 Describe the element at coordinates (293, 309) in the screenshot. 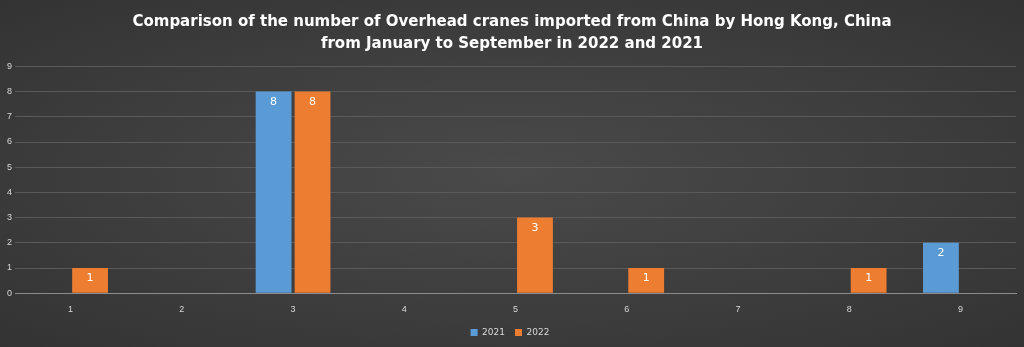

I see `x-tick-label: 3` at that location.